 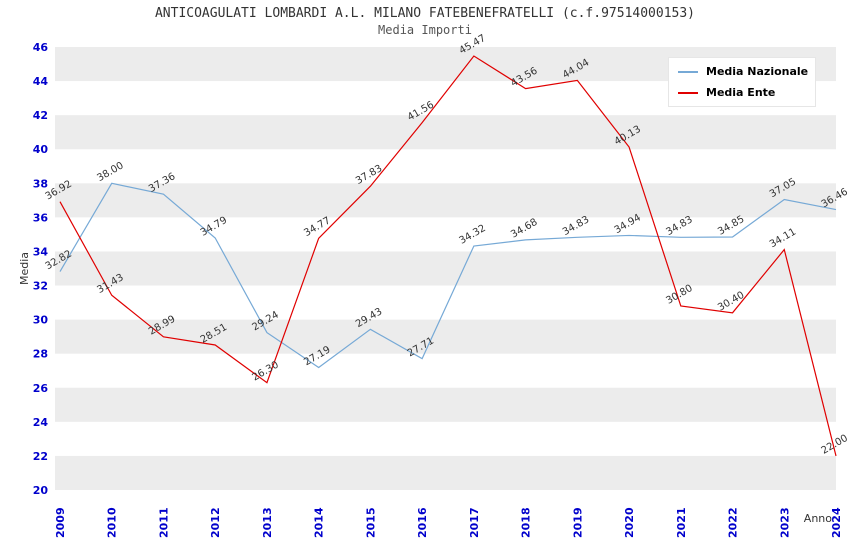 What do you see at coordinates (41, 81) in the screenshot?
I see `y-tick-label: 44` at bounding box center [41, 81].